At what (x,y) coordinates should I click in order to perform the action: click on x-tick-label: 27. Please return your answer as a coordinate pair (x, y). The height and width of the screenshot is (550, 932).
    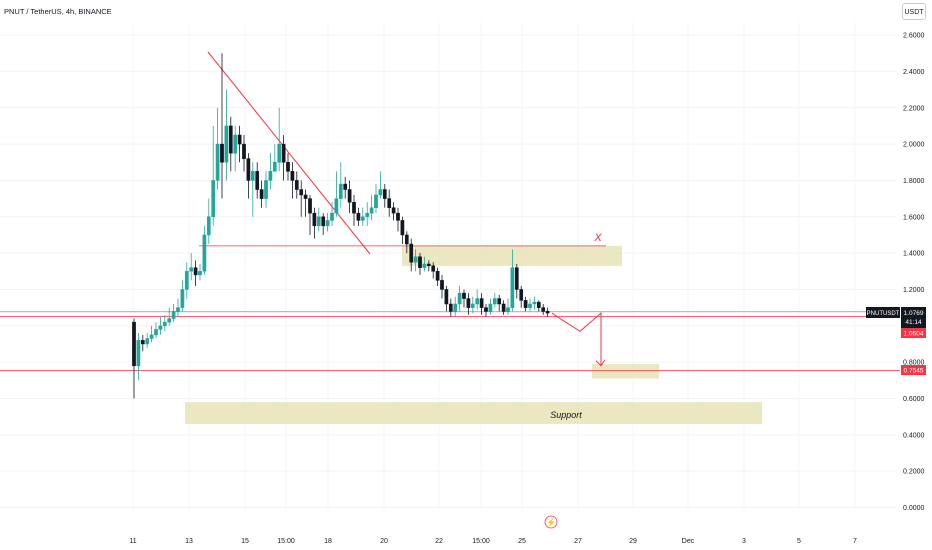
    Looking at the image, I should click on (578, 541).